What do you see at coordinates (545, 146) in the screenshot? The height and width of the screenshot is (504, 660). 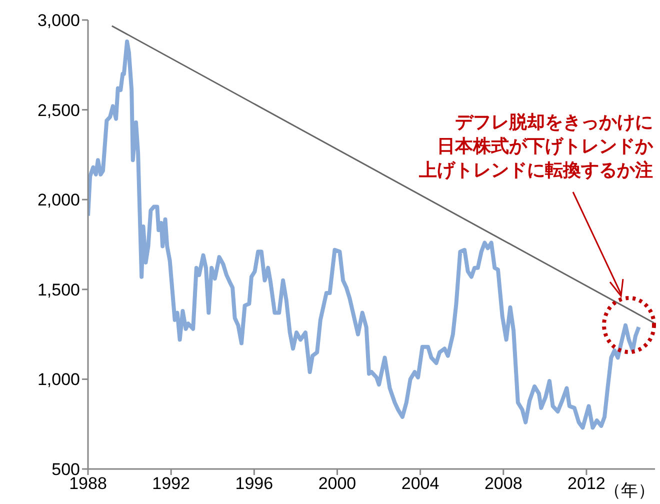 I see `annotation: 日本株式が下げトレンドか` at bounding box center [545, 146].